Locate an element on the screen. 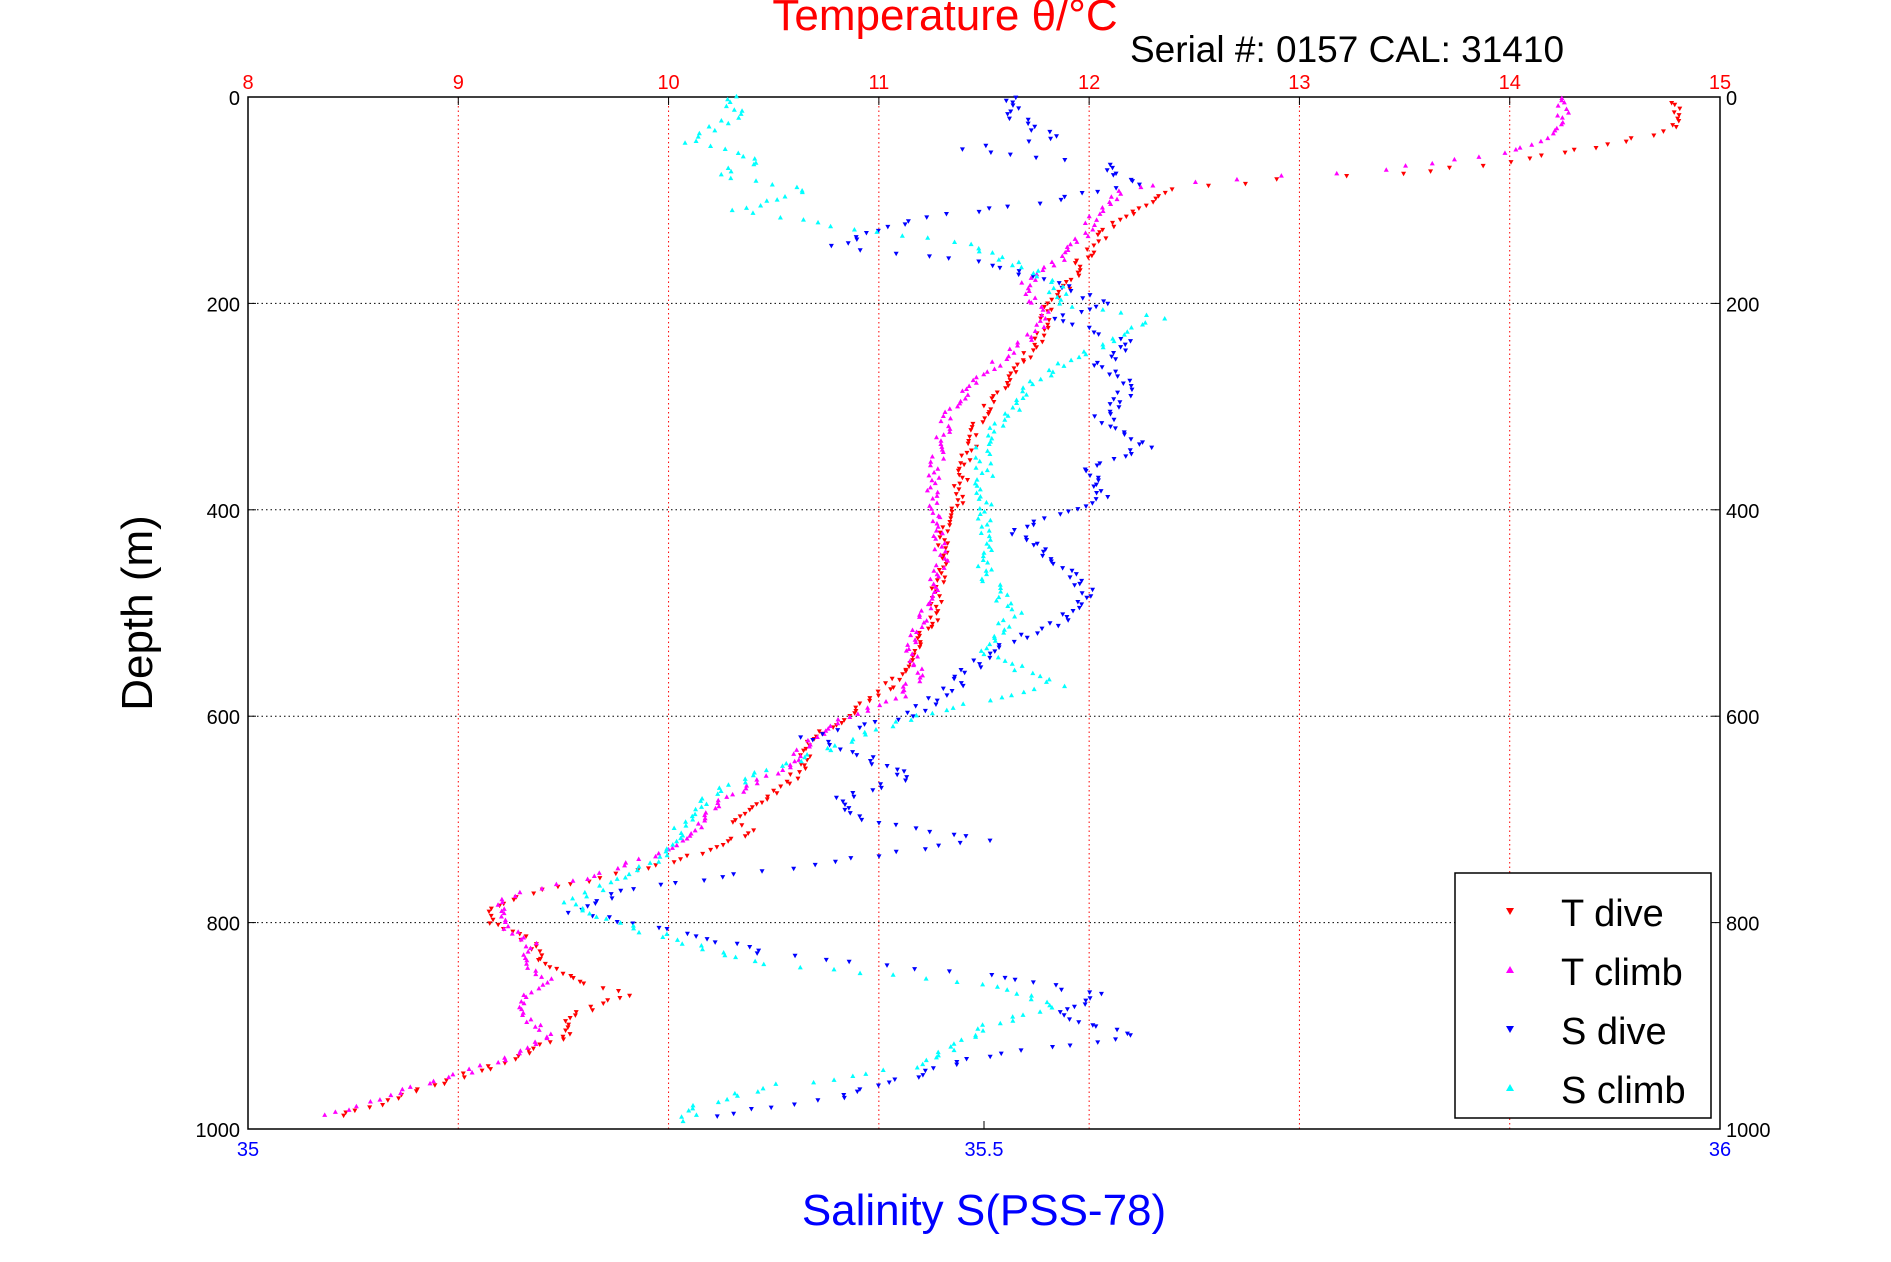  legend: T dive T climb S dive S climb is located at coordinates (1583, 995).